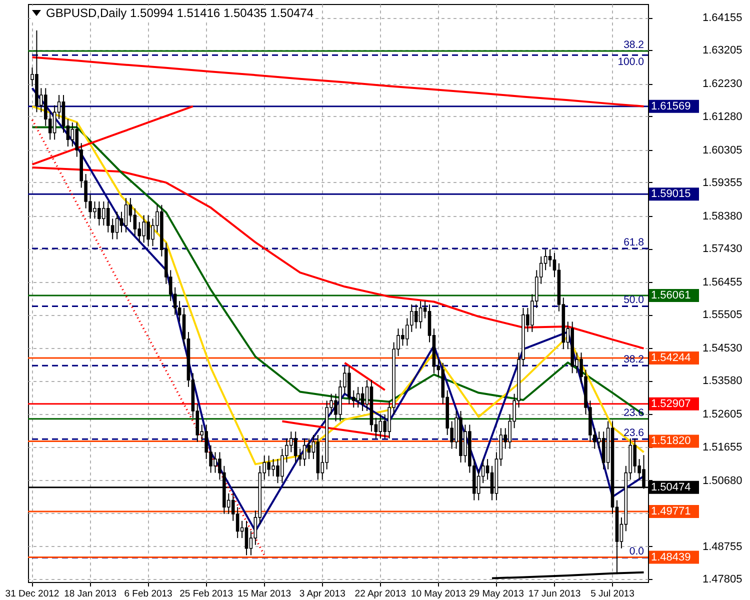 Image resolution: width=750 pixels, height=600 pixels. Describe the element at coordinates (671, 441) in the screenshot. I see `ref-line-label: 1.51820` at that location.